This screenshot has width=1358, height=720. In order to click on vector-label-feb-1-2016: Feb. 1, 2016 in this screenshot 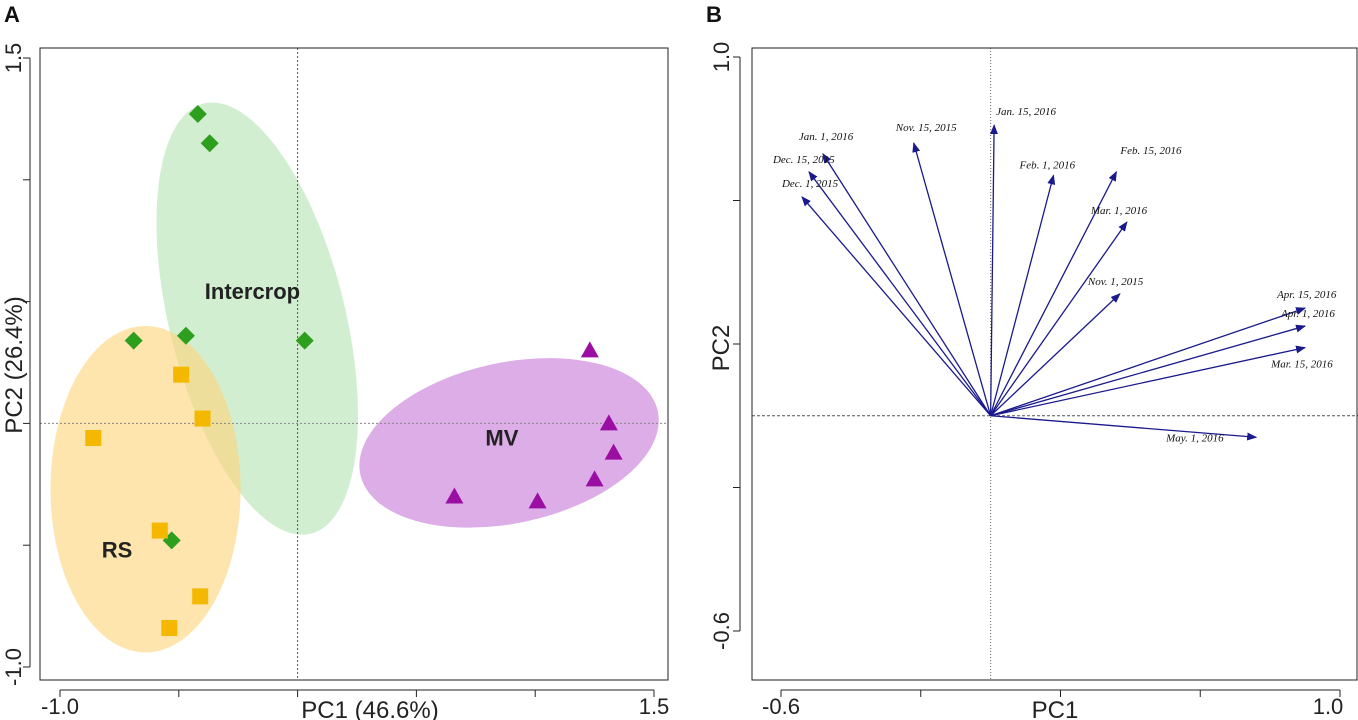, I will do `click(1047, 165)`.